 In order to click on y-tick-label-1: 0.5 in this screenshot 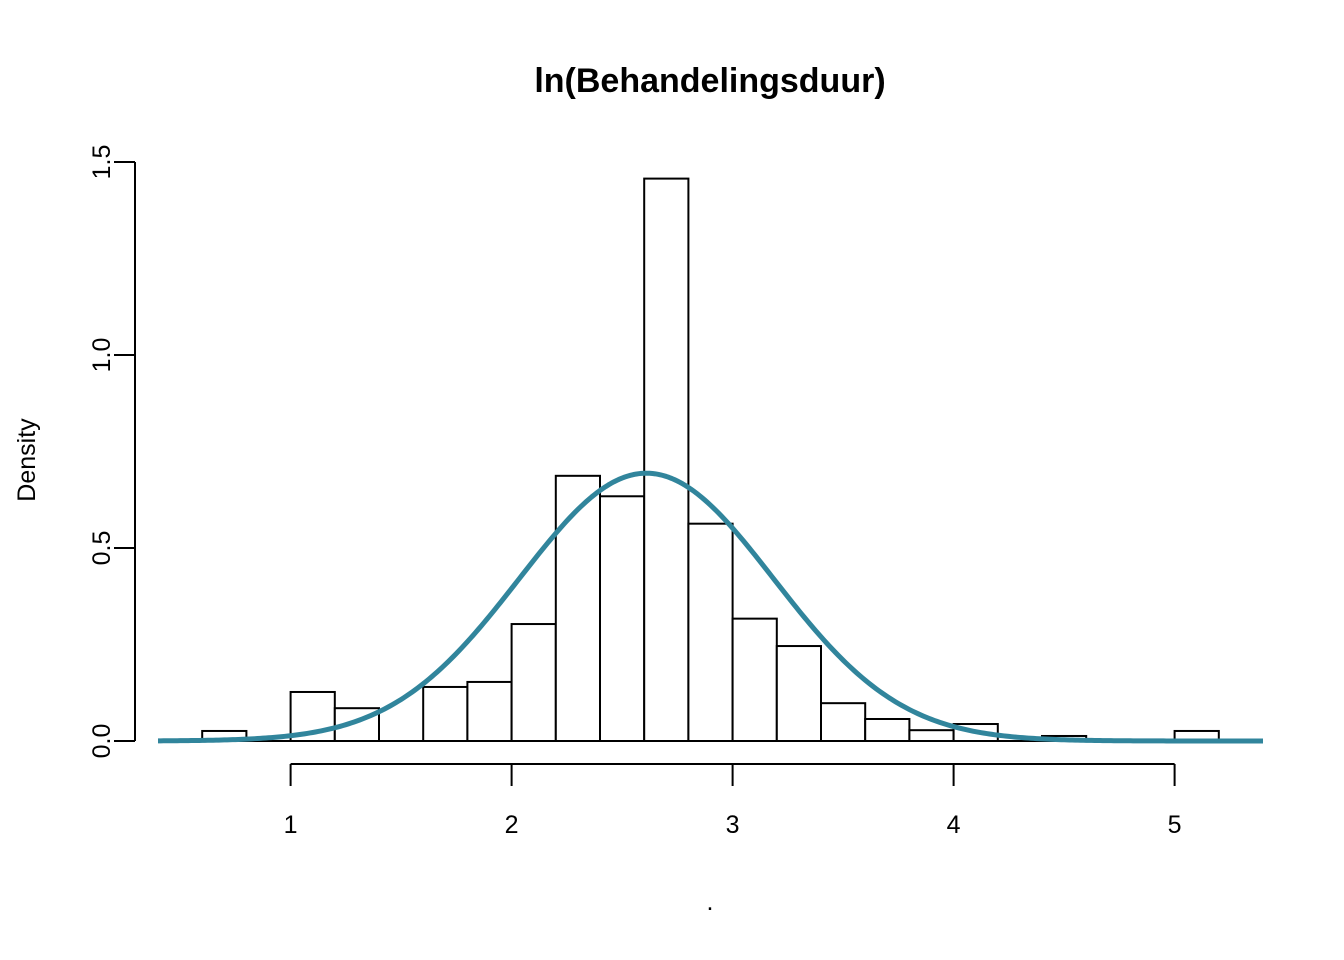, I will do `click(102, 548)`.